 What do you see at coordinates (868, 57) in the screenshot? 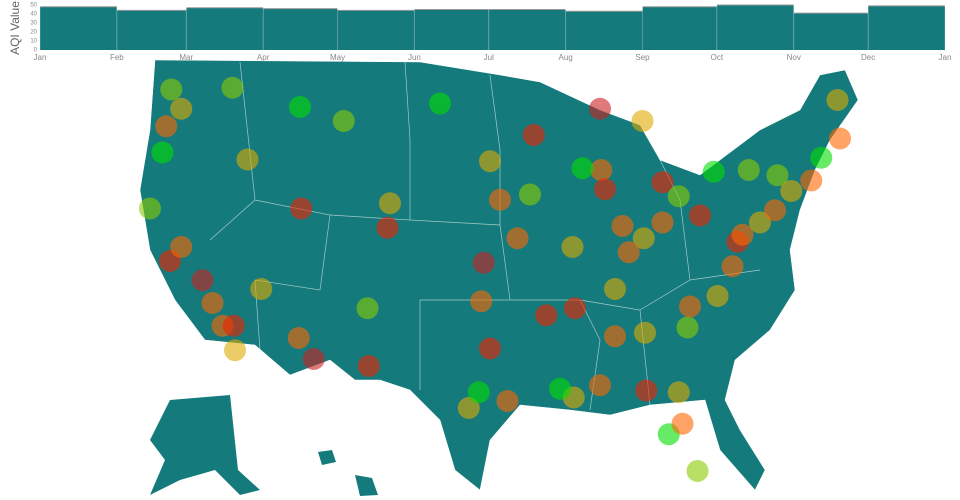
I see `x-tick-label: Dec` at bounding box center [868, 57].